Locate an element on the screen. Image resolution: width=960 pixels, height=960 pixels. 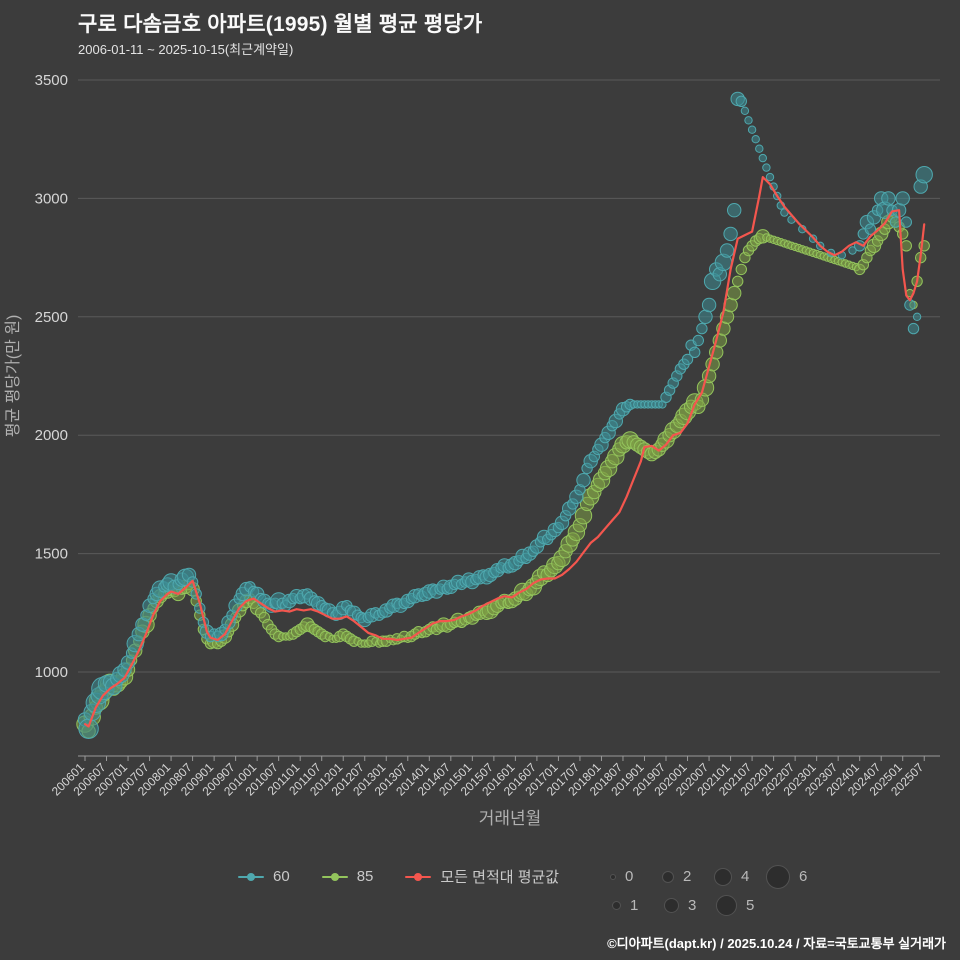
legend-item-85: 85 is located at coordinates (347, 876).